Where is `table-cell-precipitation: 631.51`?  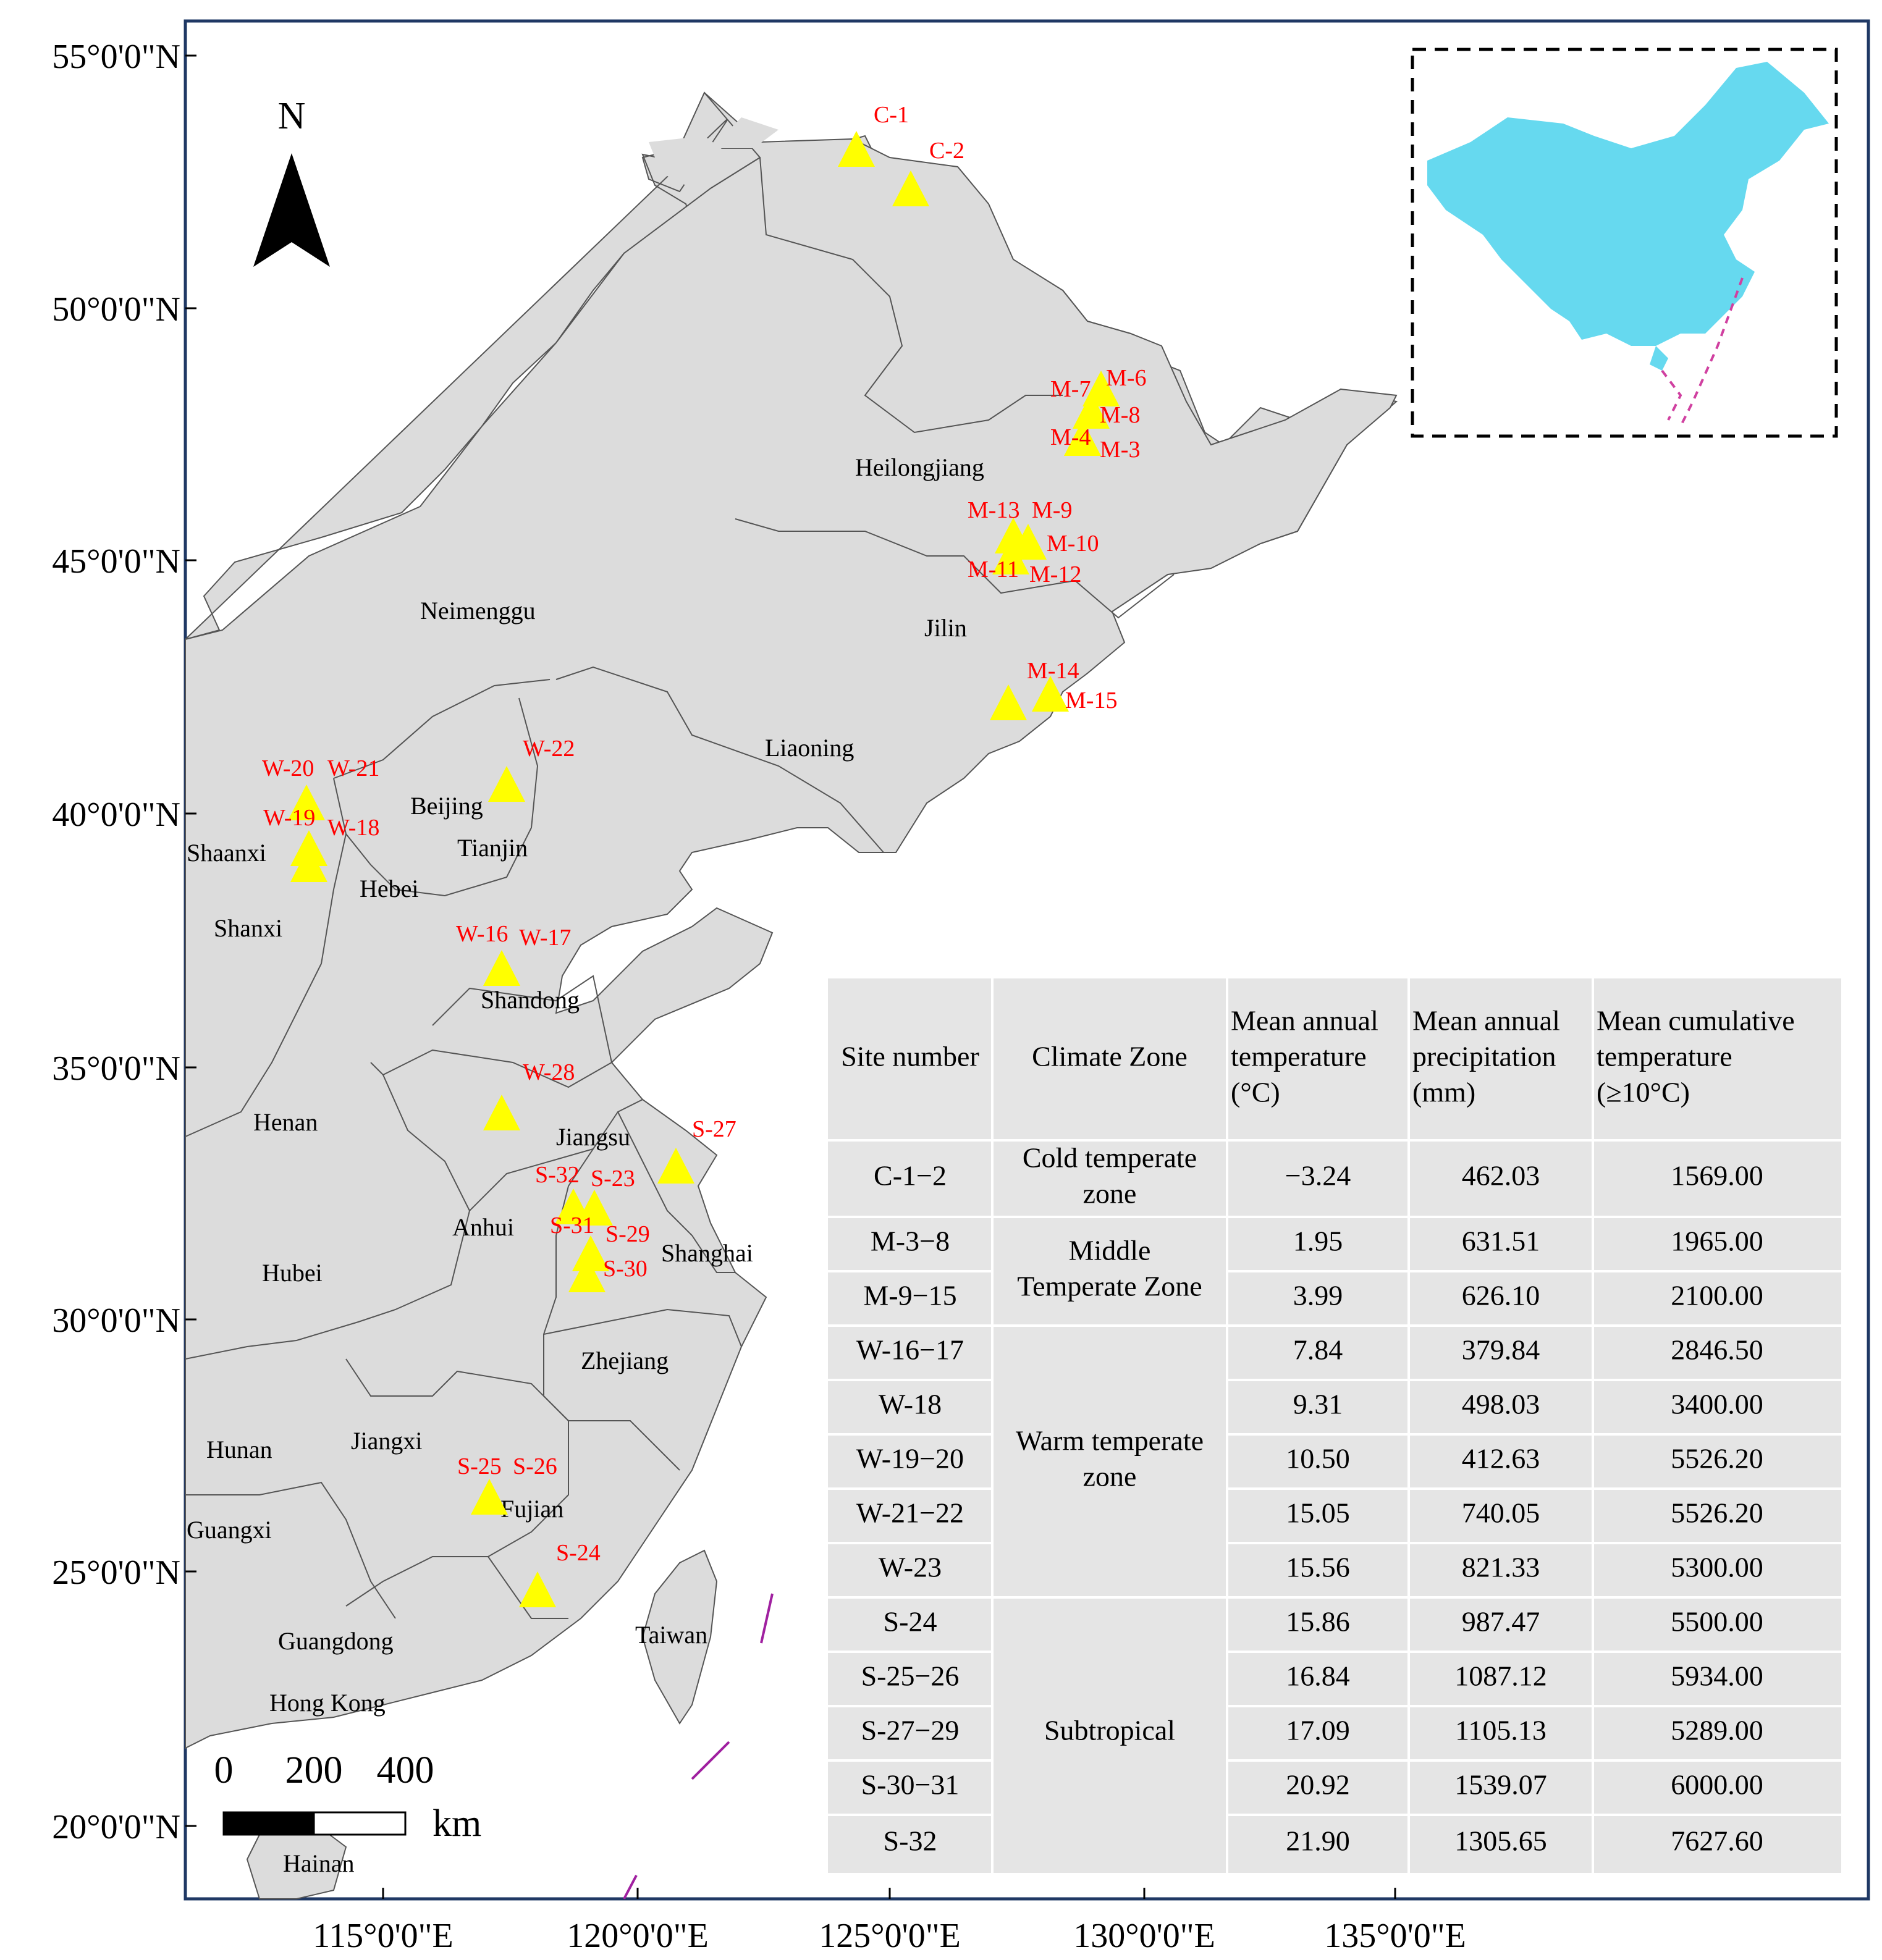 table-cell-precipitation: 631.51 is located at coordinates (1501, 1241).